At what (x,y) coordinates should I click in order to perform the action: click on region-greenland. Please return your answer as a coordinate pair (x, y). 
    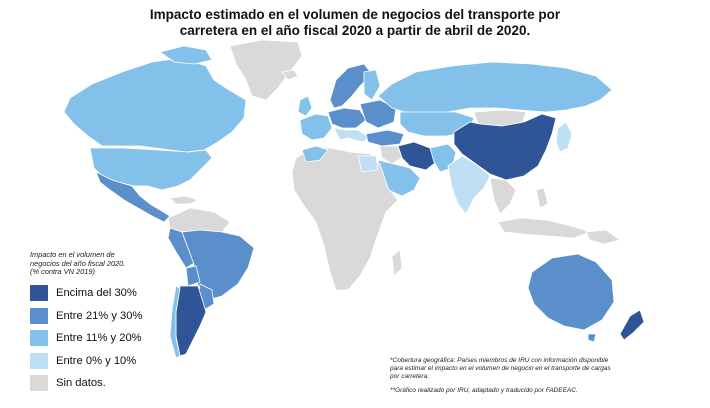
    Looking at the image, I should click on (266, 70).